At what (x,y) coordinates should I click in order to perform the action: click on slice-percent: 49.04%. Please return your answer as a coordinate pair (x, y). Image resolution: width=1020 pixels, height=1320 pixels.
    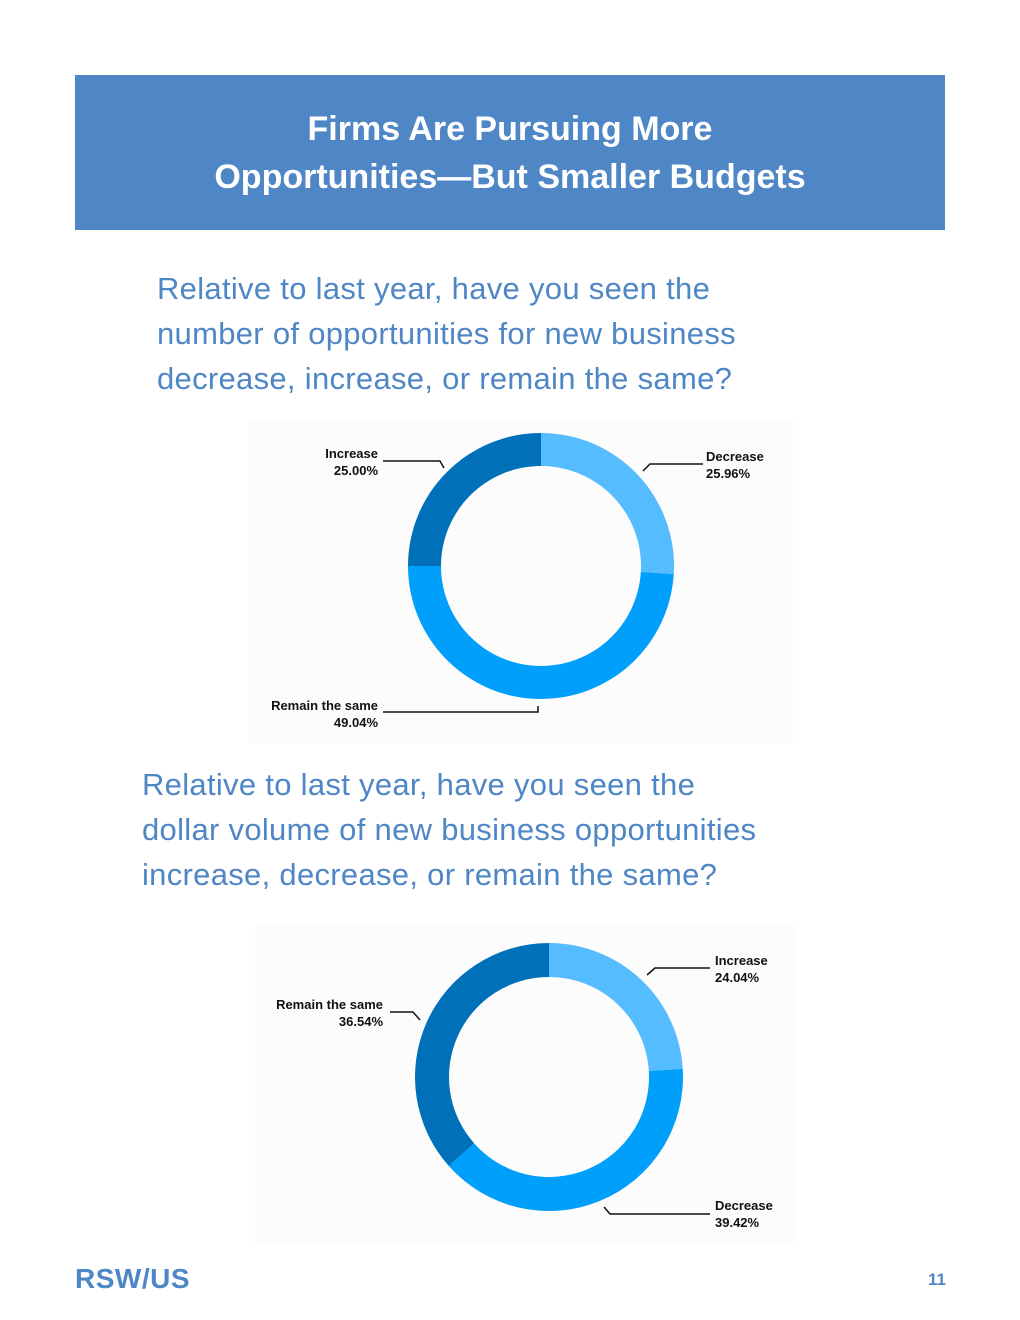
    Looking at the image, I should click on (355, 722).